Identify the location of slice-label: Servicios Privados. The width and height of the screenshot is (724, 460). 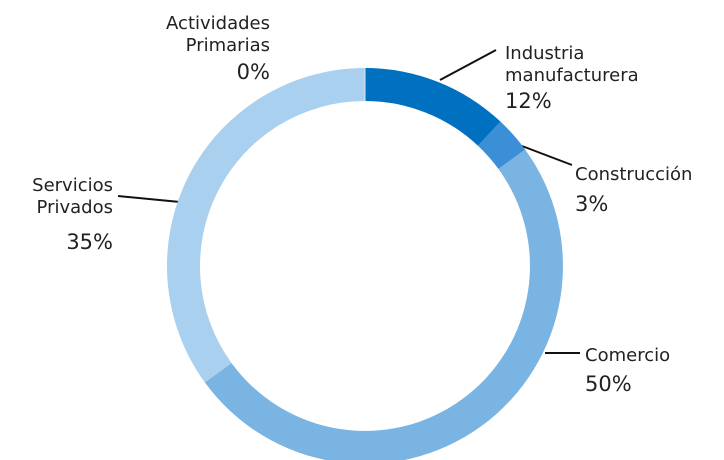
(72, 196).